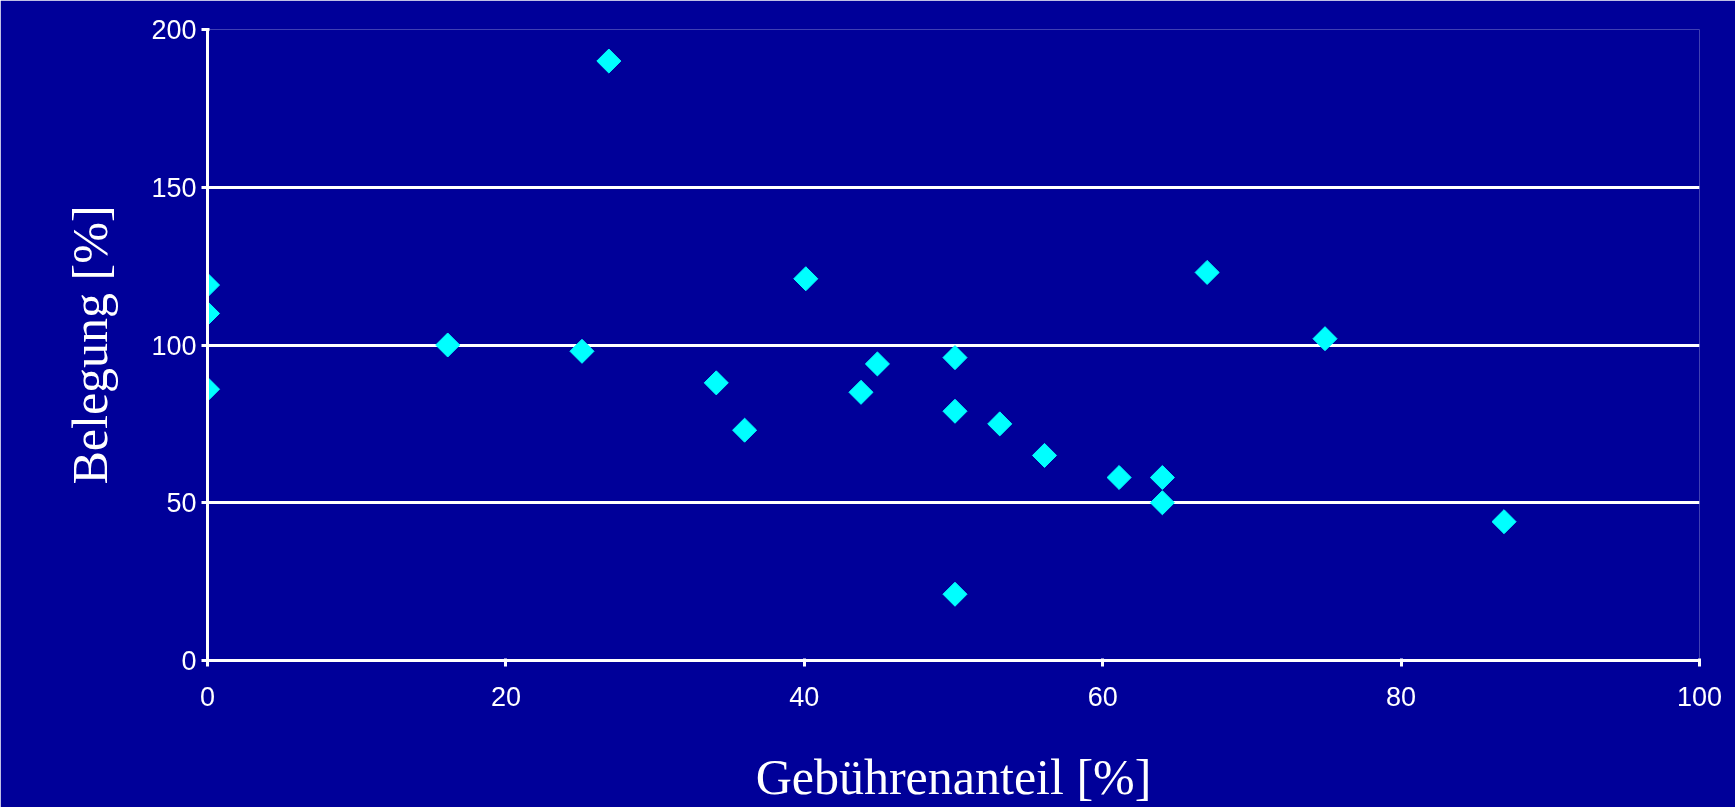 The image size is (1735, 807). What do you see at coordinates (1102, 696) in the screenshot?
I see `x-tick-label: 60` at bounding box center [1102, 696].